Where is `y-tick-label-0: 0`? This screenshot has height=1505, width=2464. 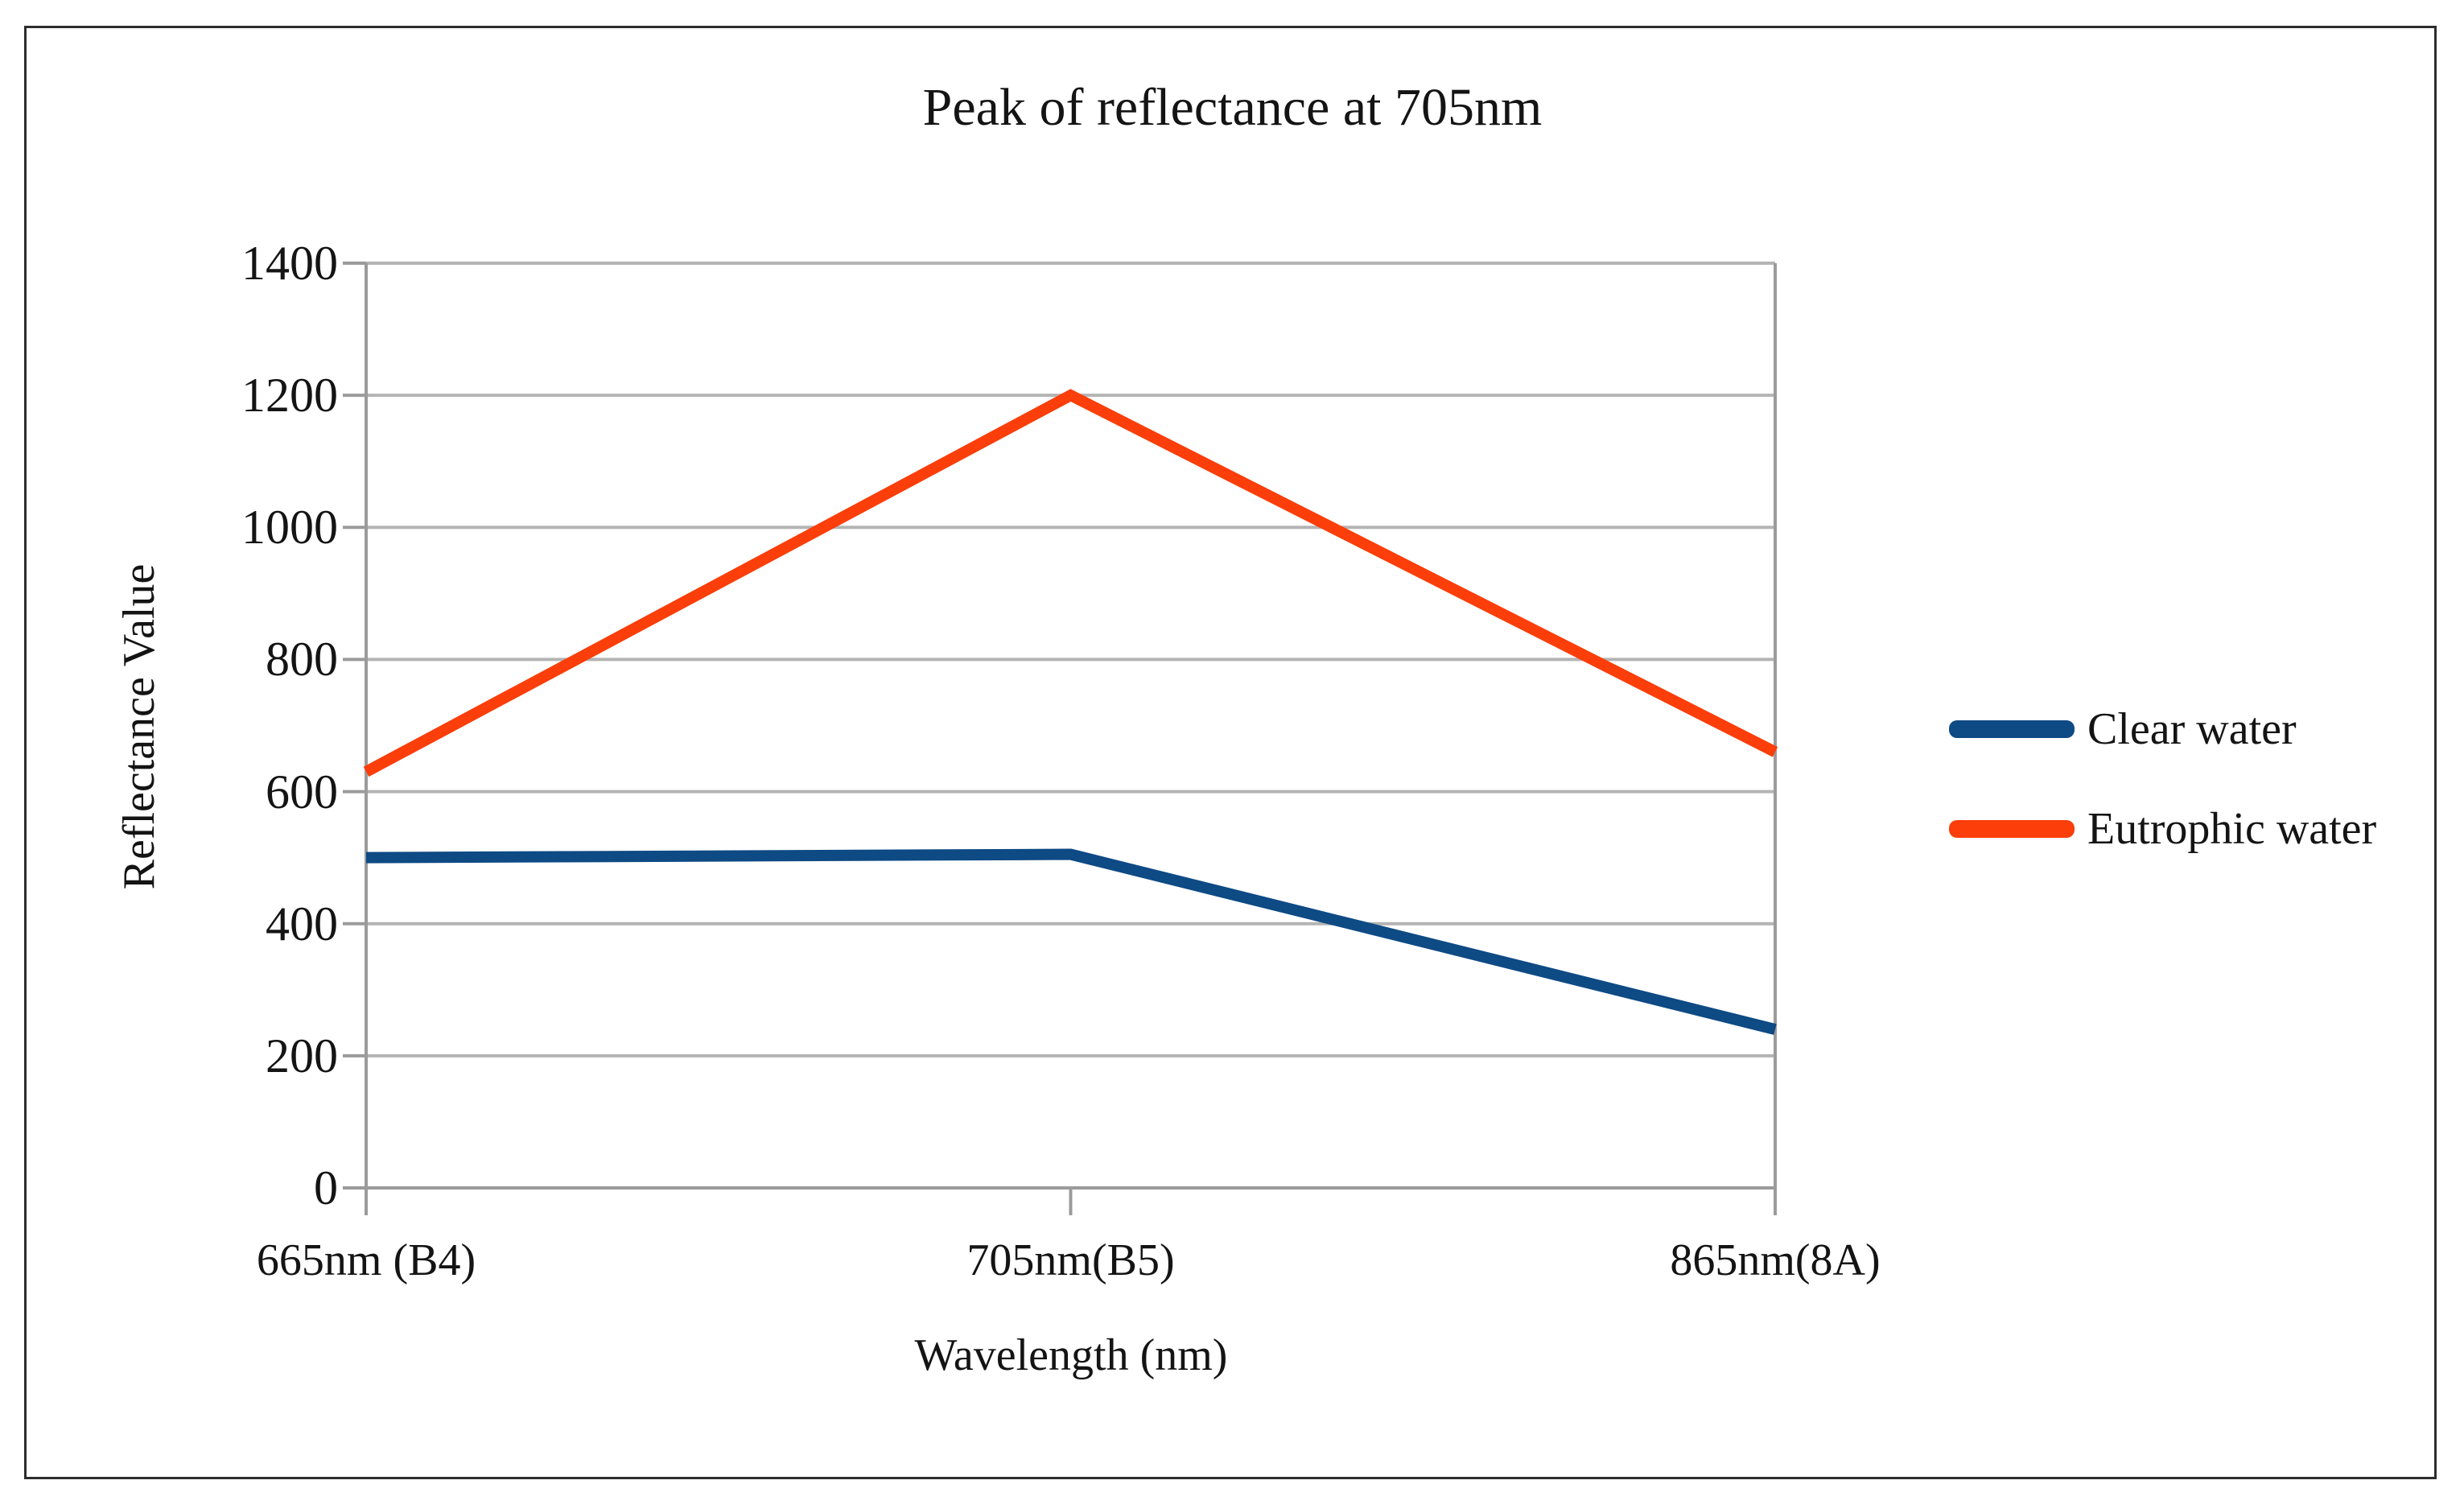 y-tick-label-0: 0 is located at coordinates (326, 1187).